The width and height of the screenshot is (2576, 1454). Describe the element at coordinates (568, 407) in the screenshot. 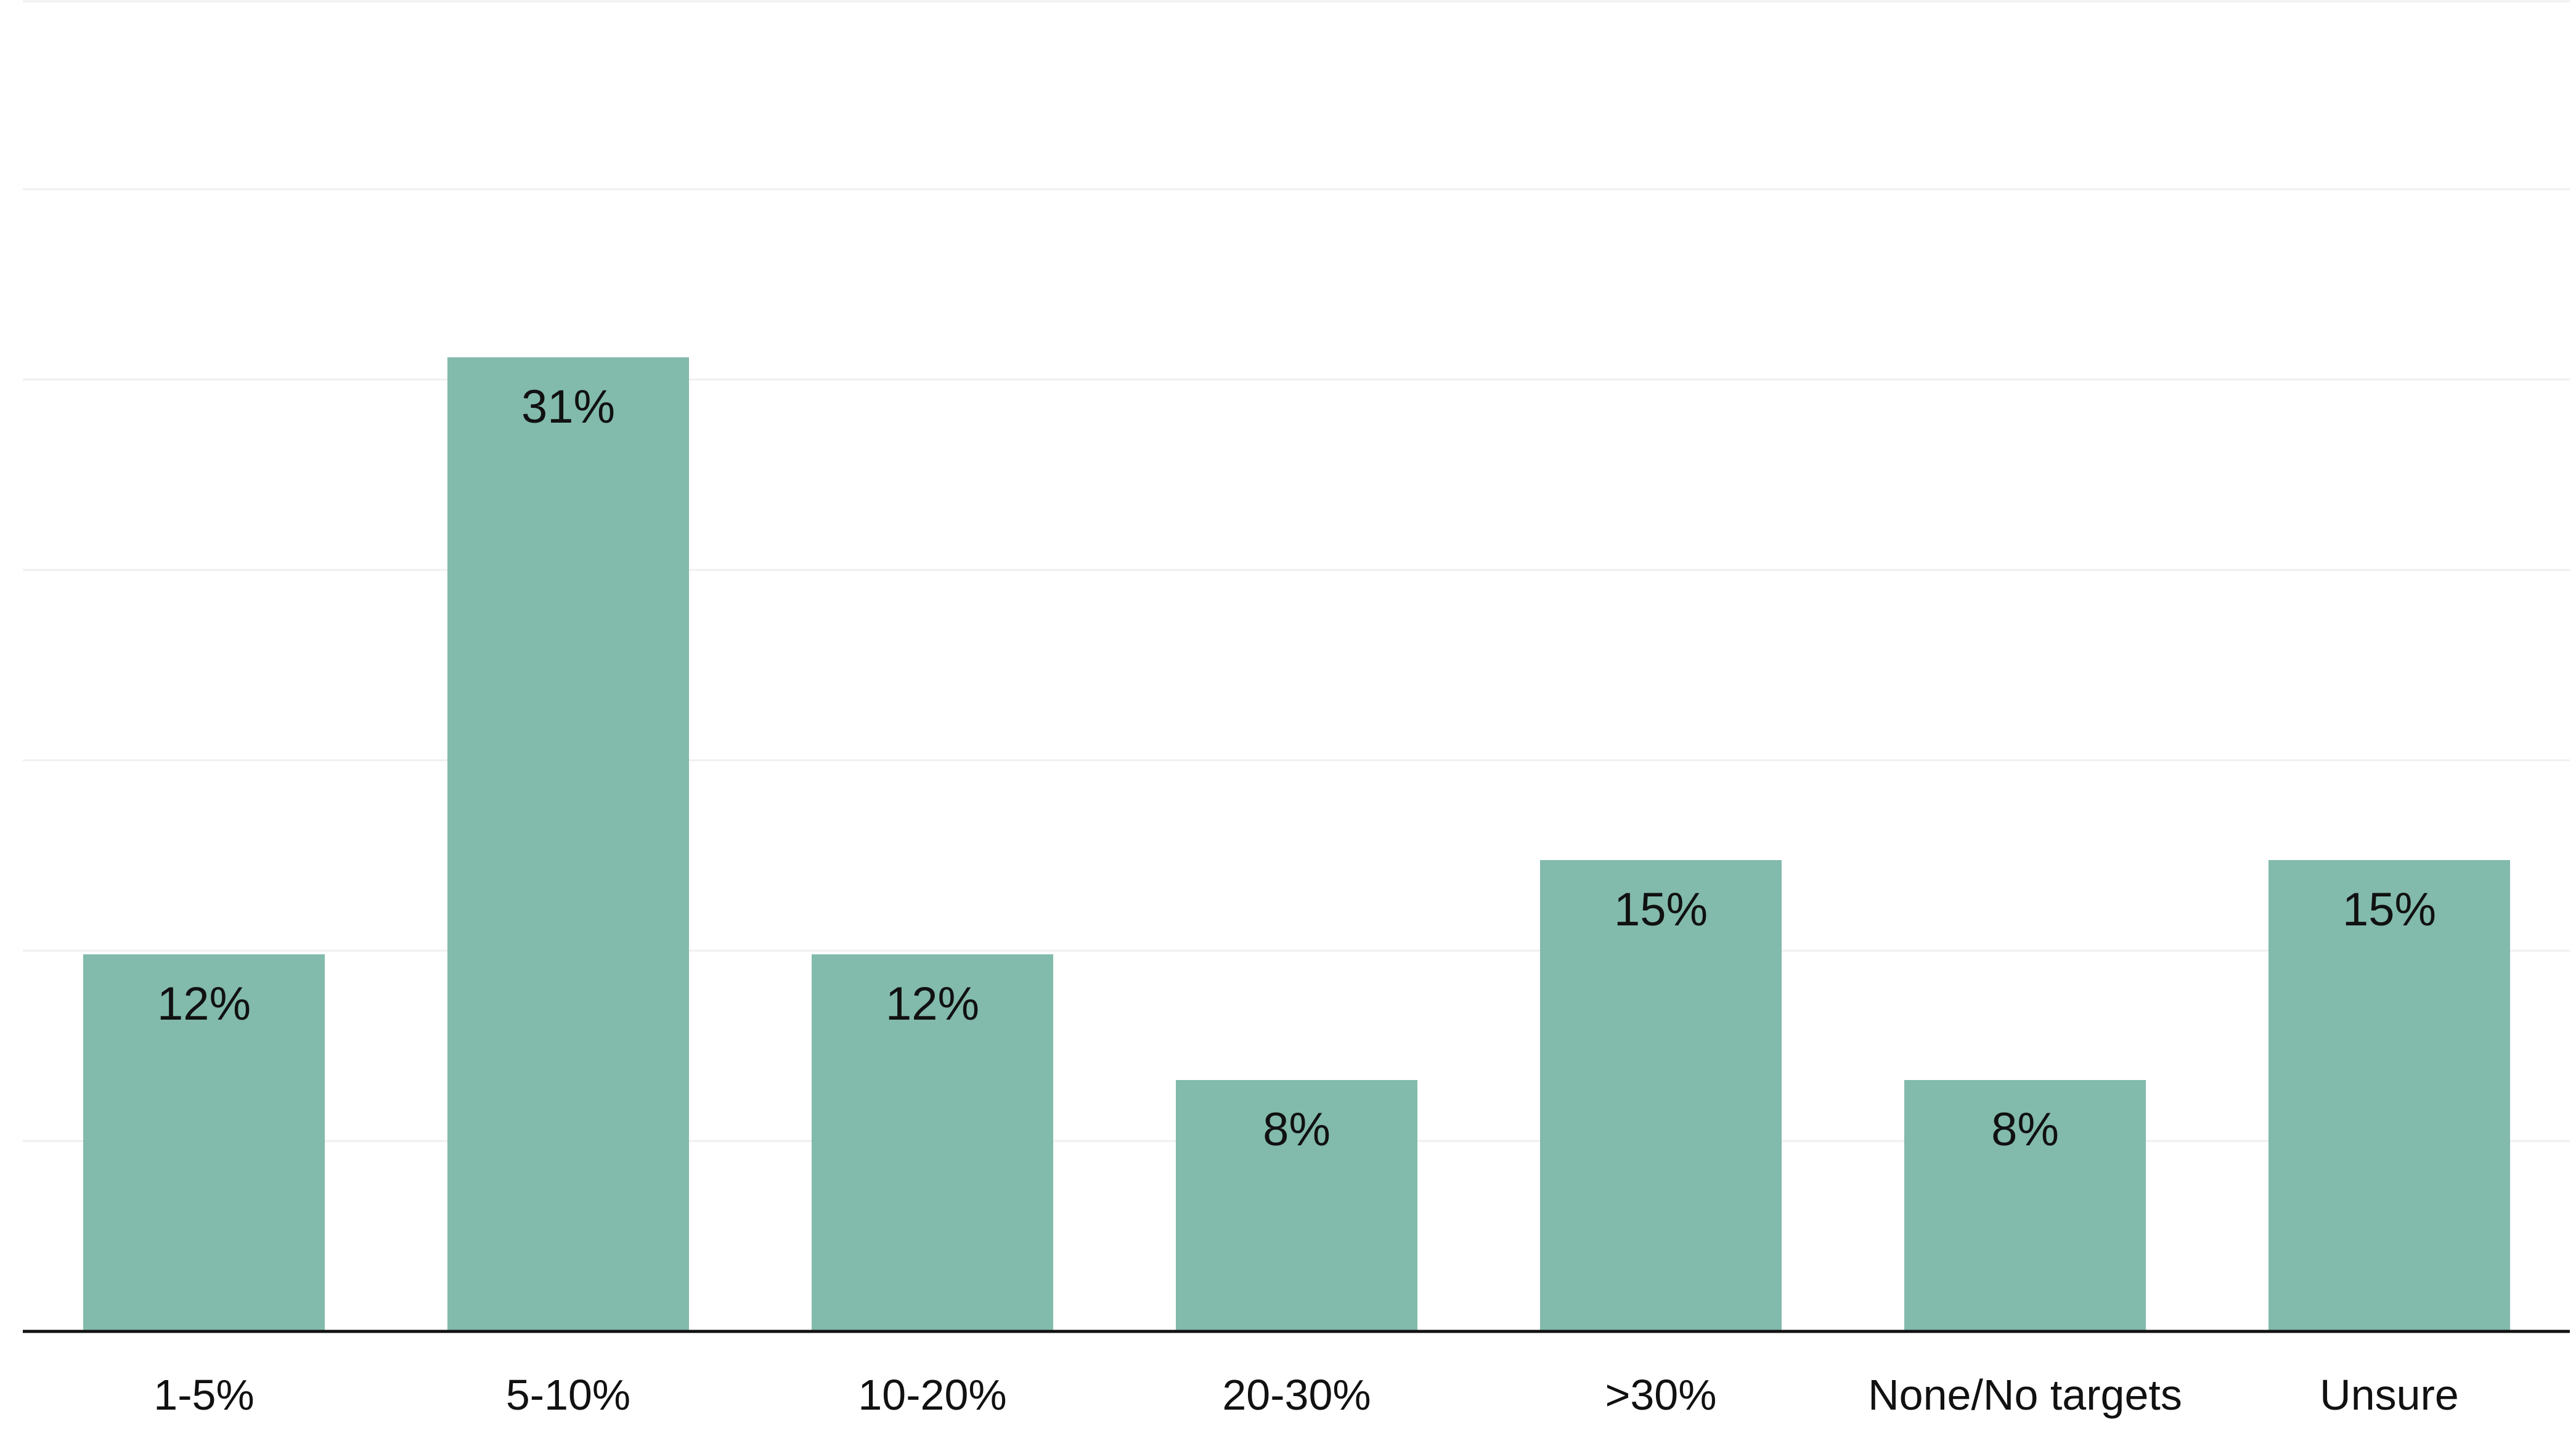

I see `bar-value-label: 31%` at that location.